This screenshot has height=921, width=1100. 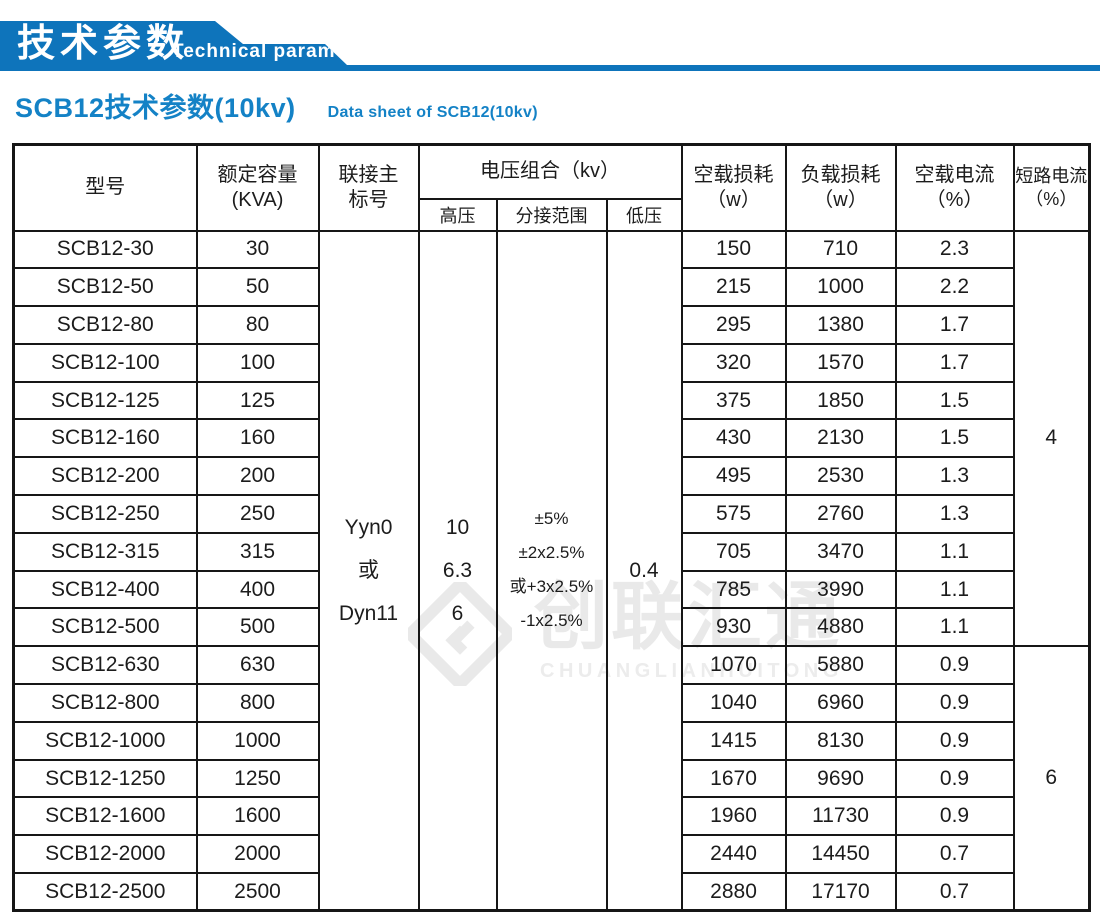 What do you see at coordinates (733, 514) in the screenshot?
I see `cell-no-load-loss: 575` at bounding box center [733, 514].